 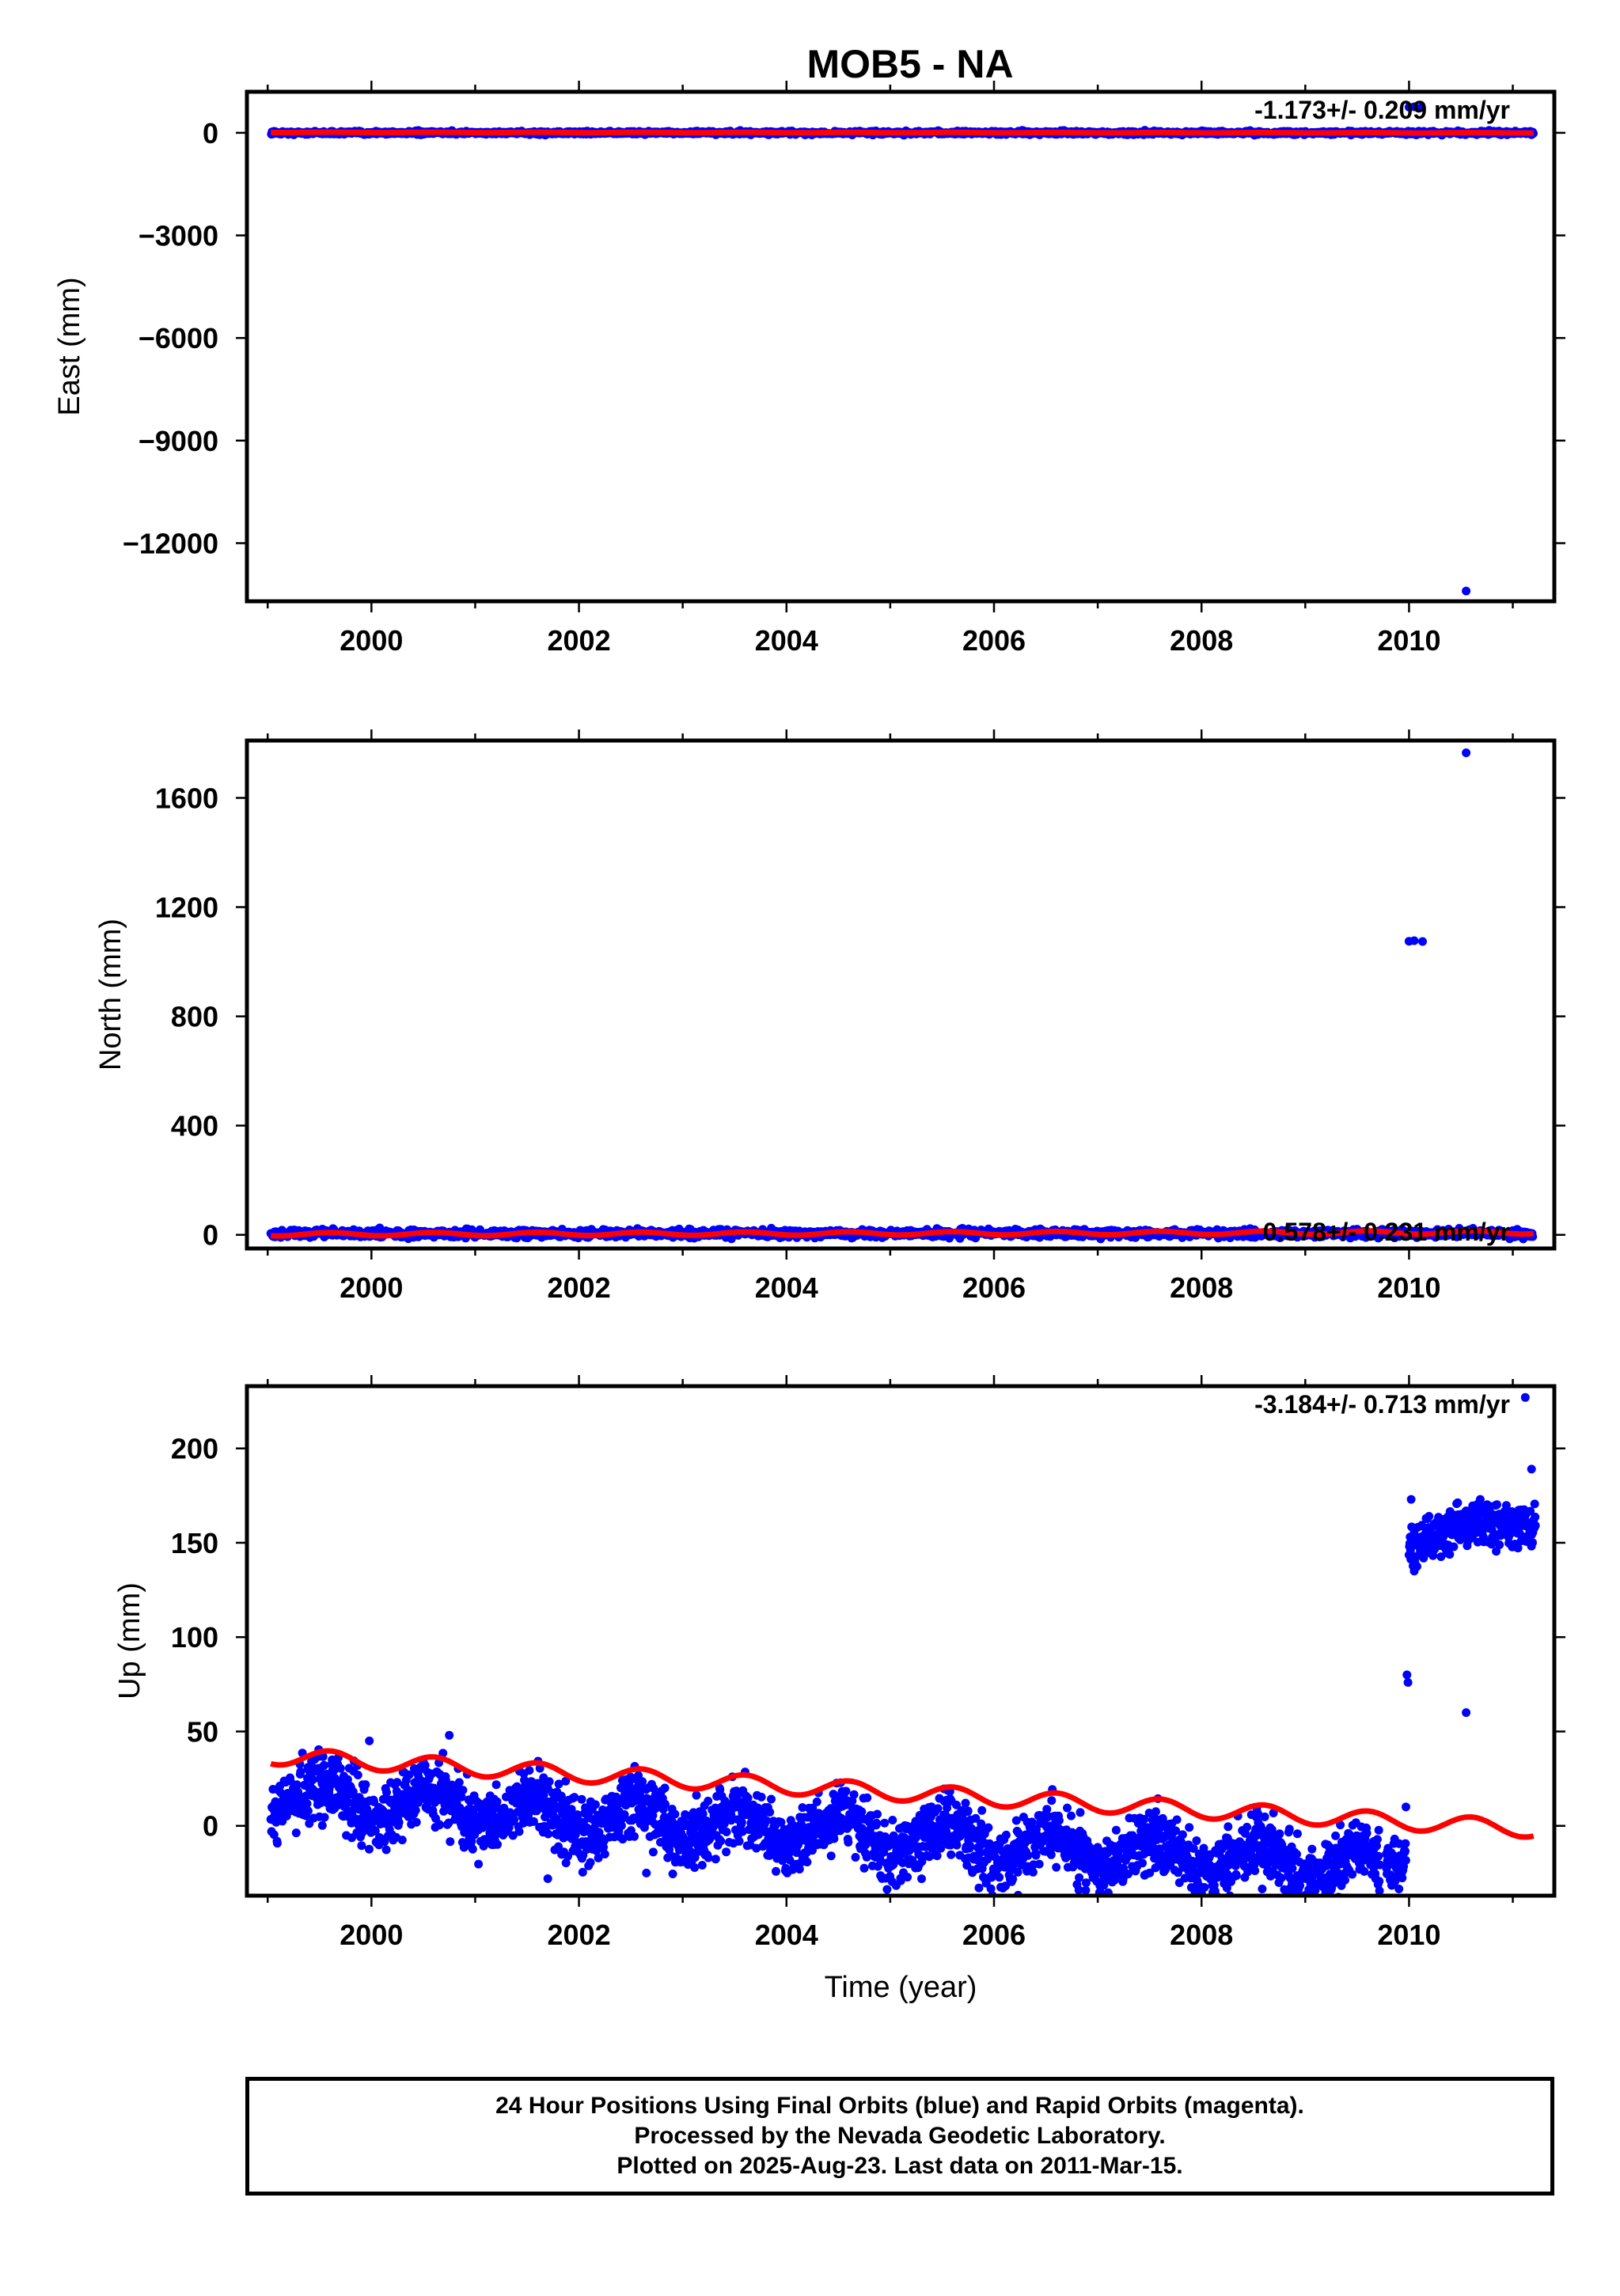 What do you see at coordinates (994, 1288) in the screenshot?
I see `x-tick-label: 2006` at bounding box center [994, 1288].